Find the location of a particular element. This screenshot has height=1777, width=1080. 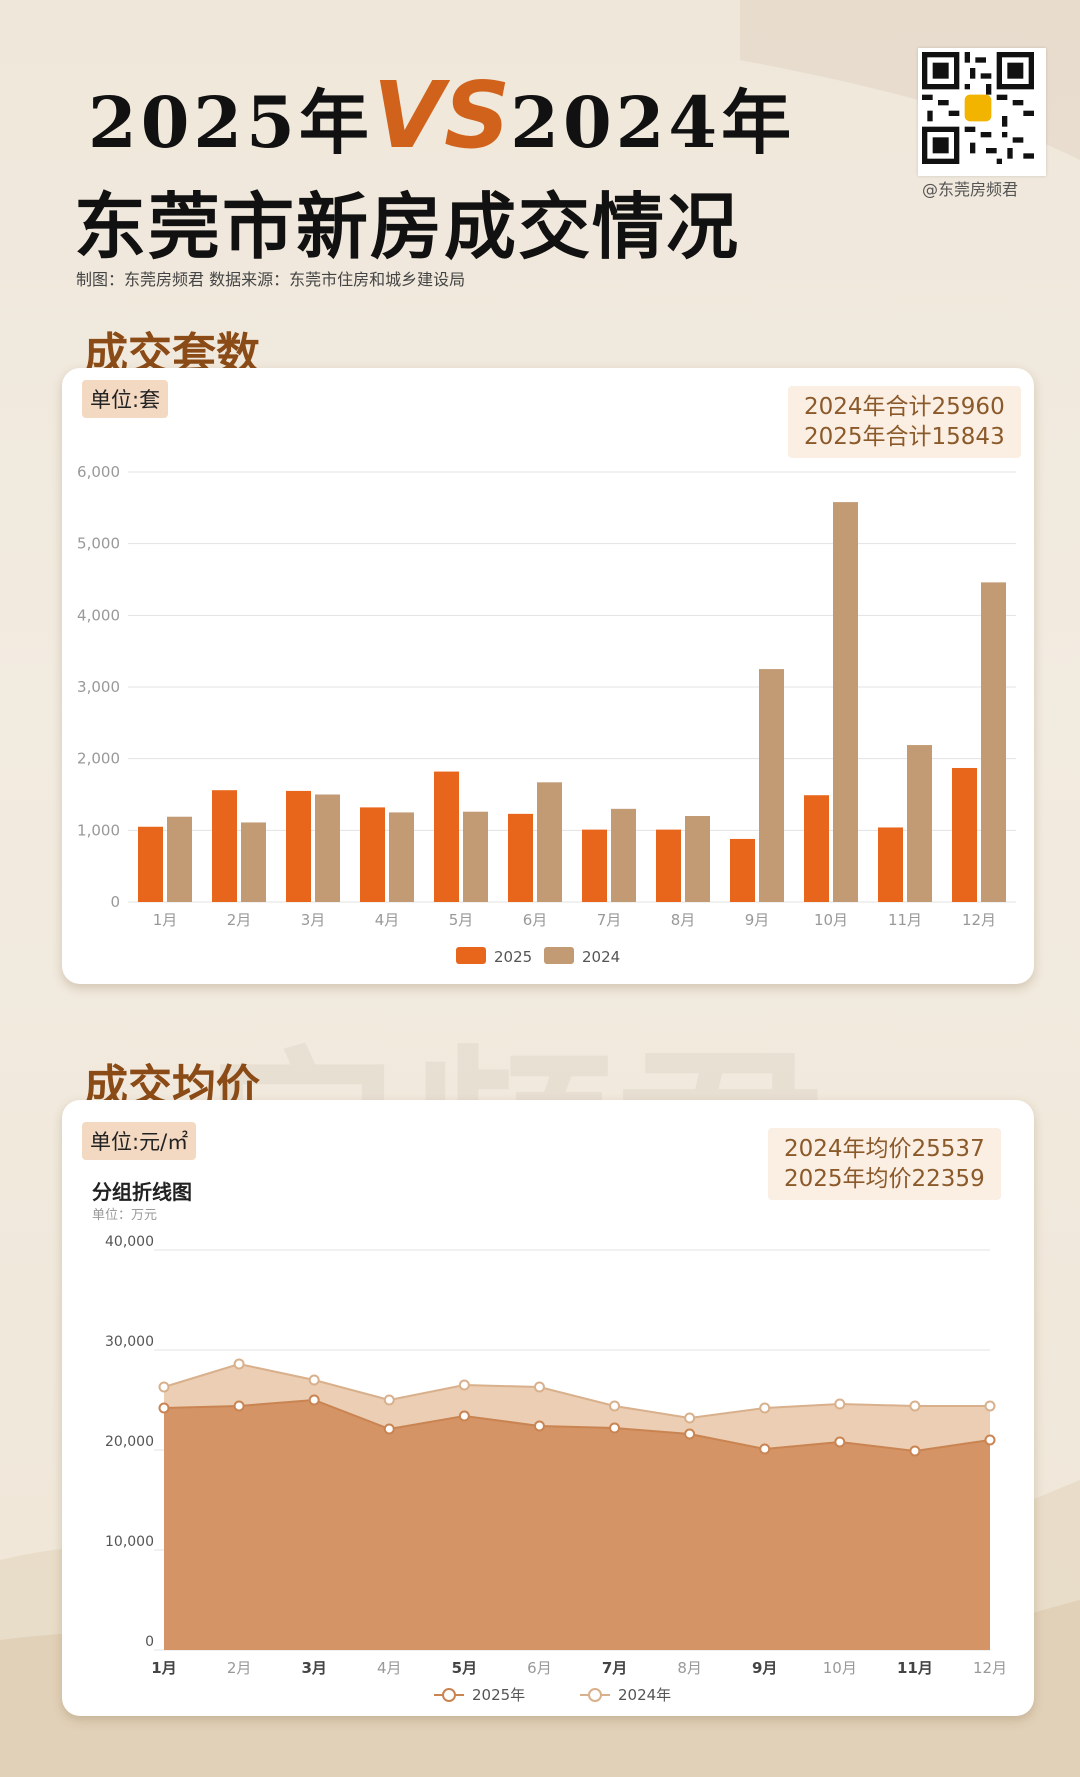

title-year-2024: 2024年 is located at coordinates (653, 122).